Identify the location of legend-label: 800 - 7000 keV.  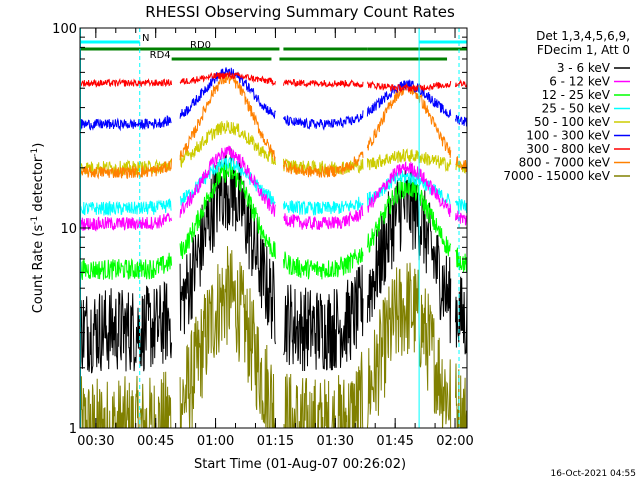
(565, 163).